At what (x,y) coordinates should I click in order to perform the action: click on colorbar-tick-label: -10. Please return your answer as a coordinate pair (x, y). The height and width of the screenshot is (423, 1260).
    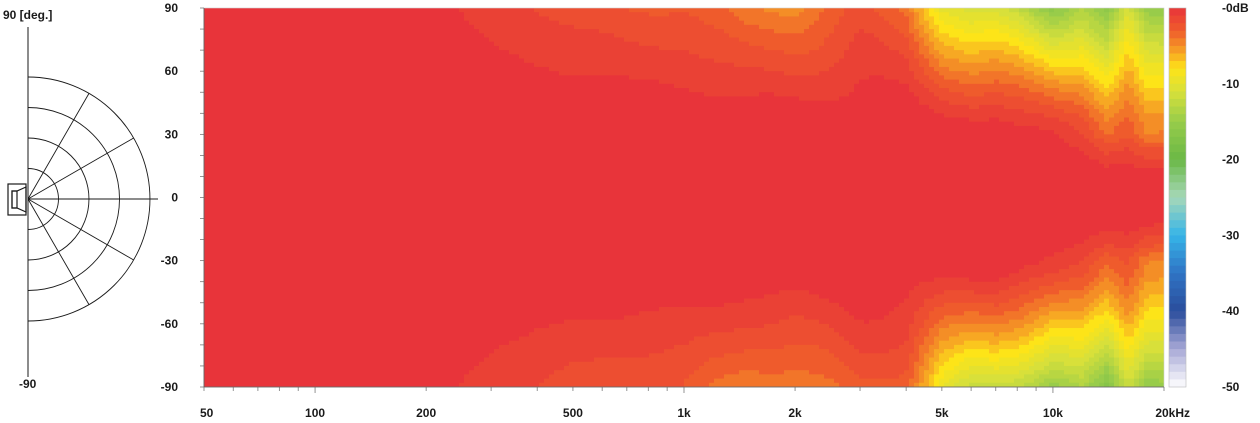
    Looking at the image, I should click on (1231, 84).